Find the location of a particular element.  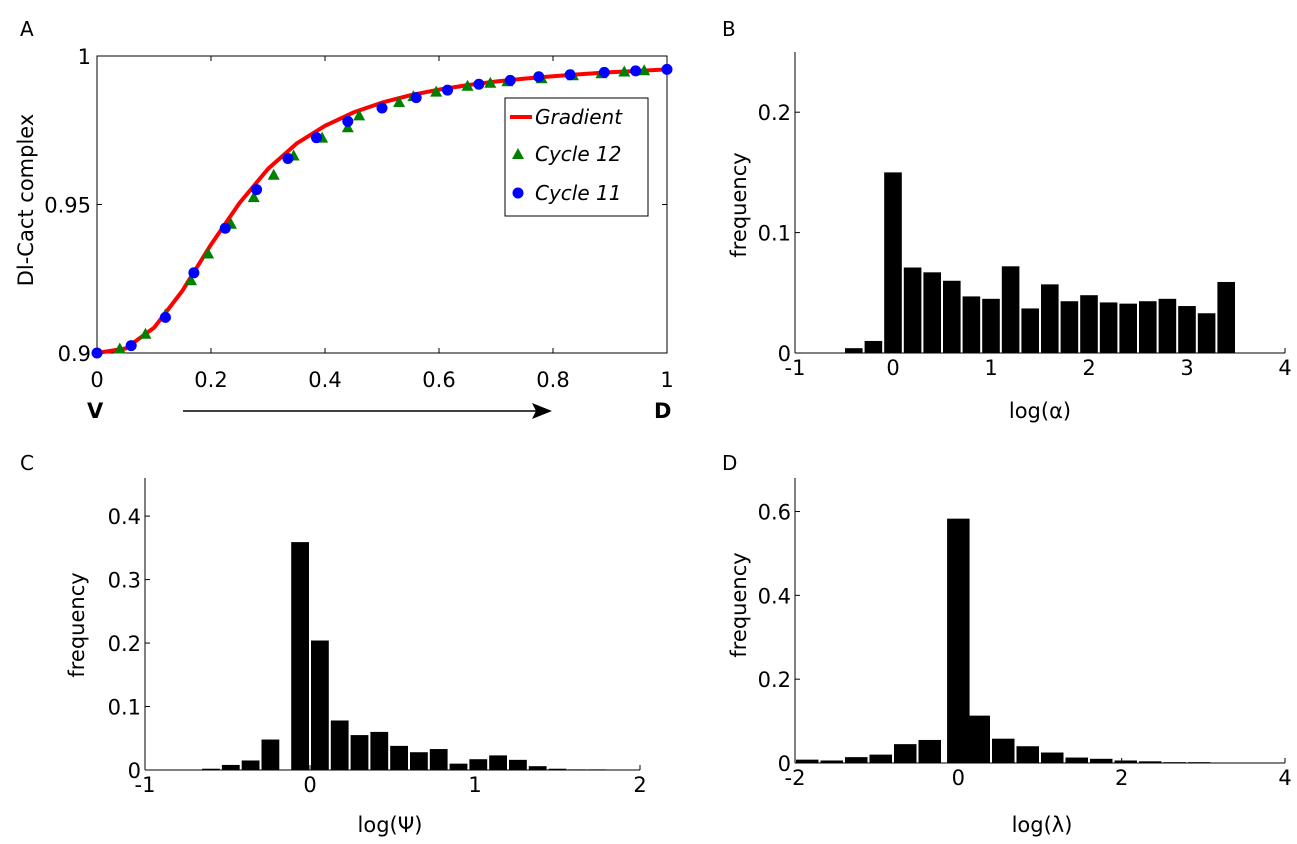

panel-letter-c: C is located at coordinates (27, 463).